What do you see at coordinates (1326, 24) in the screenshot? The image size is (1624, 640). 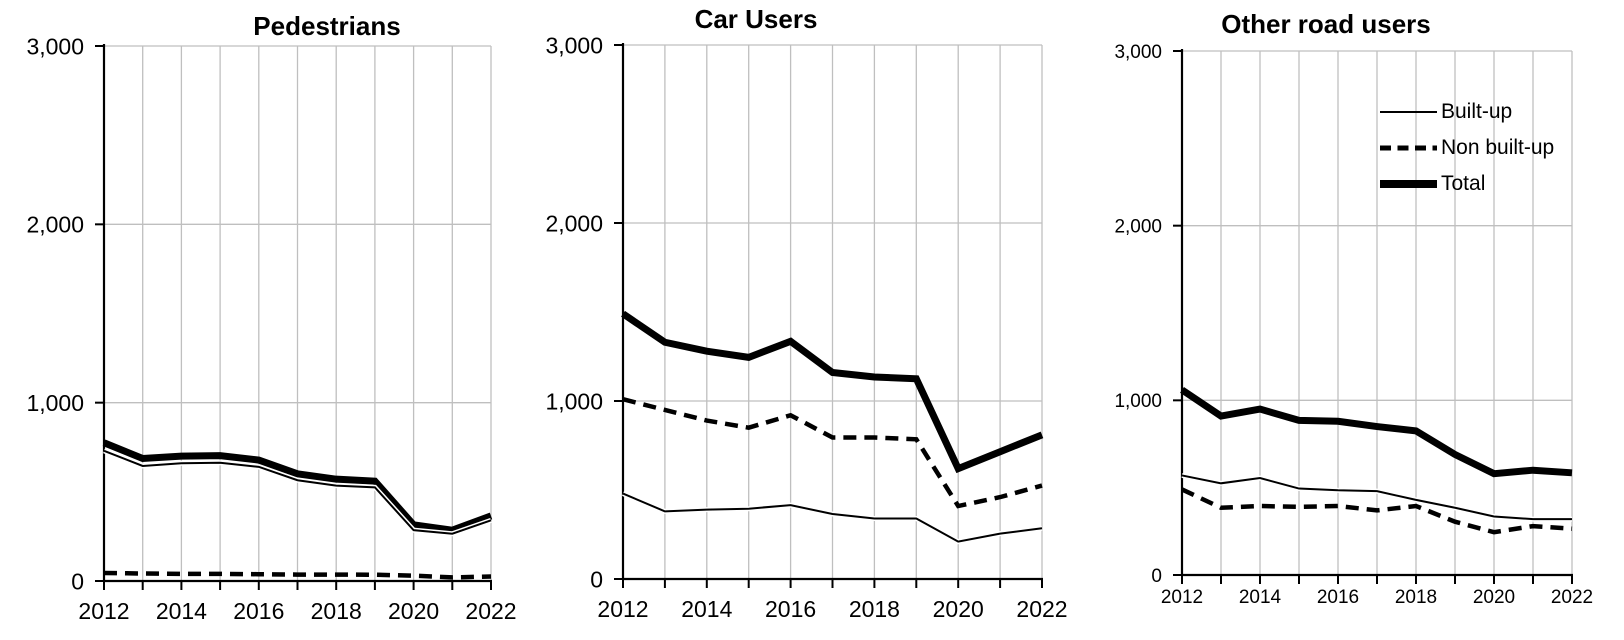 I see `chart-title-other-road-users: Other road users` at bounding box center [1326, 24].